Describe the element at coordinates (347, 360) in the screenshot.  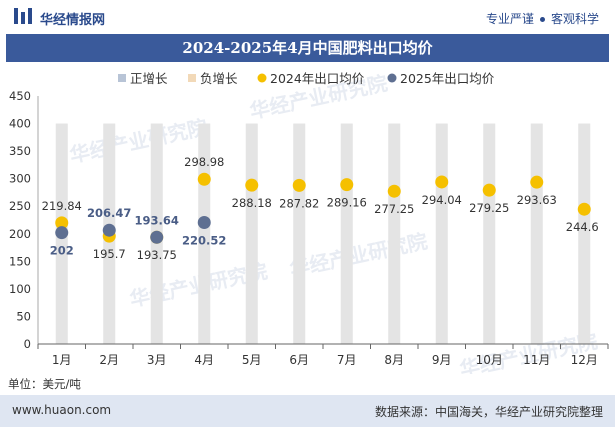
I see `x-tick-label: 7月` at that location.